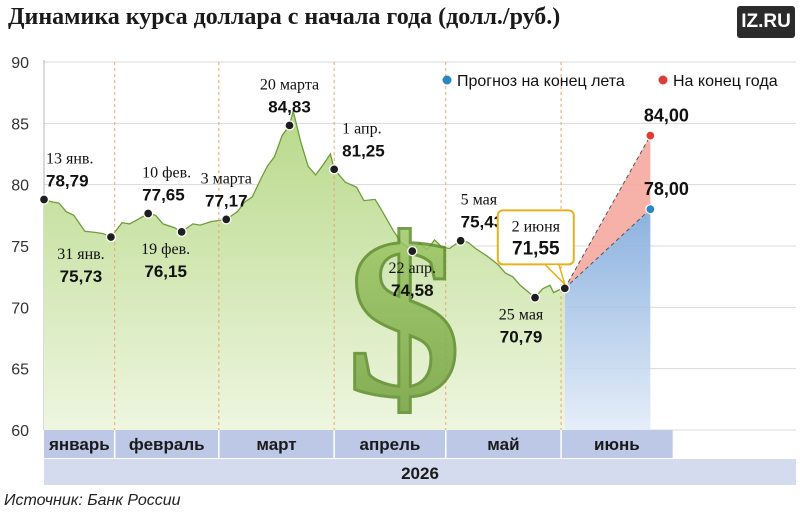  What do you see at coordinates (80, 254) in the screenshot?
I see `data-label-date: 31 янв.` at bounding box center [80, 254].